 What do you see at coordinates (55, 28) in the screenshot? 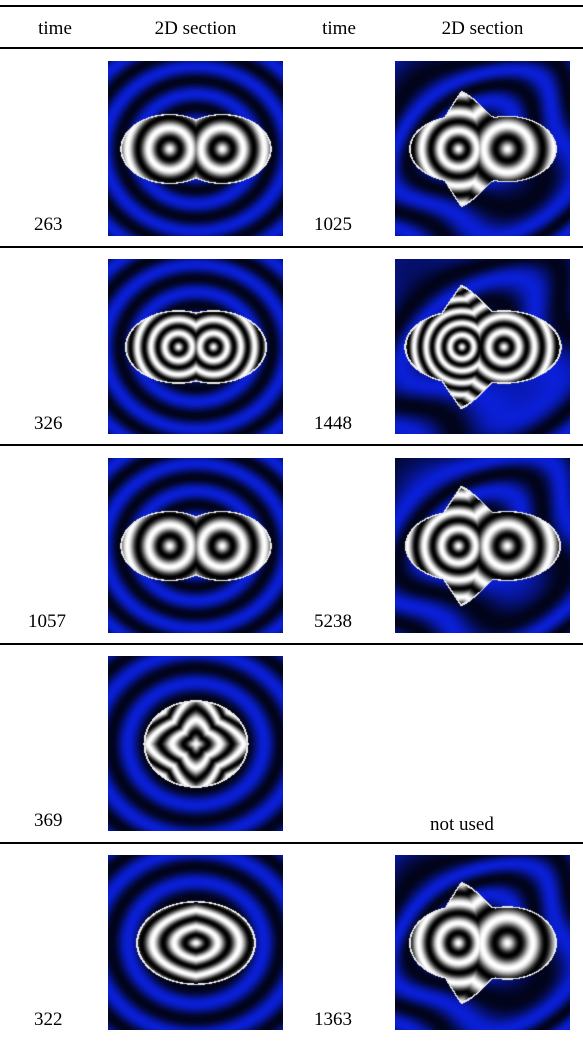
I see `header-time-left: time` at bounding box center [55, 28].